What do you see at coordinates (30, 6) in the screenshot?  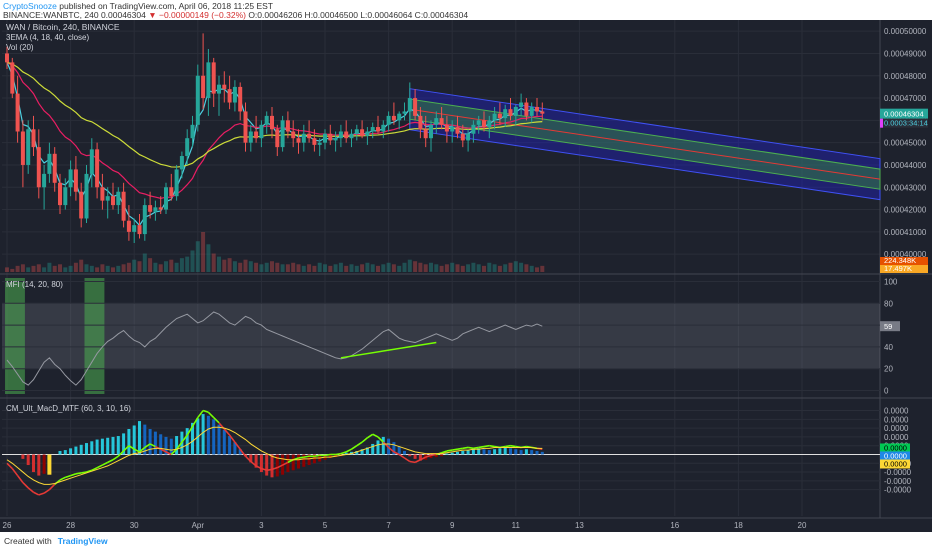 I see `author-name: CryptoSnooze` at bounding box center [30, 6].